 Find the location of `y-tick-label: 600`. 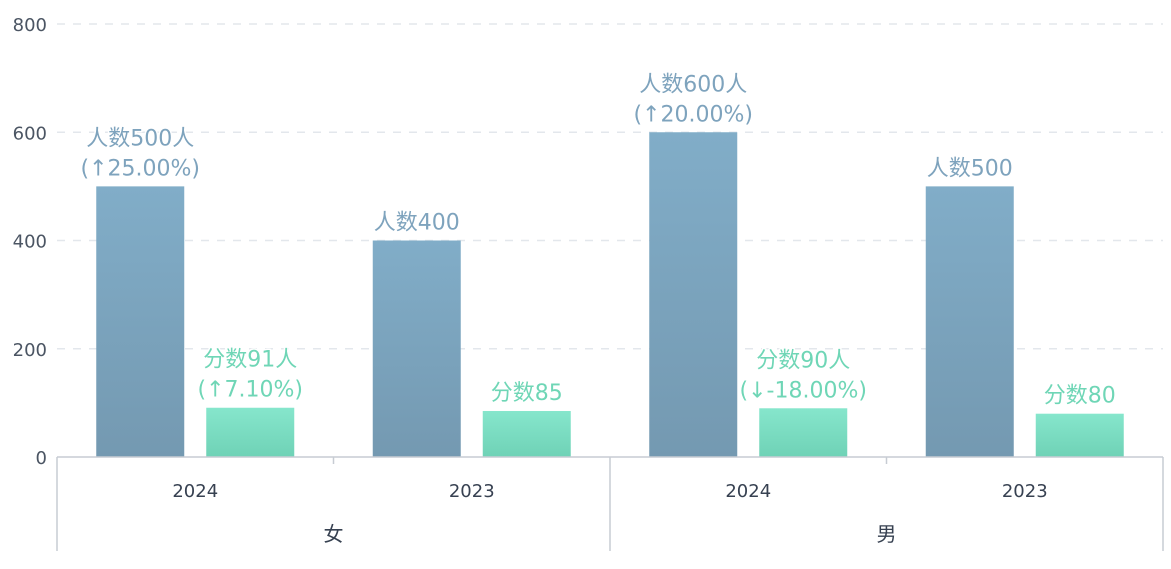

y-tick-label: 600 is located at coordinates (30, 133).